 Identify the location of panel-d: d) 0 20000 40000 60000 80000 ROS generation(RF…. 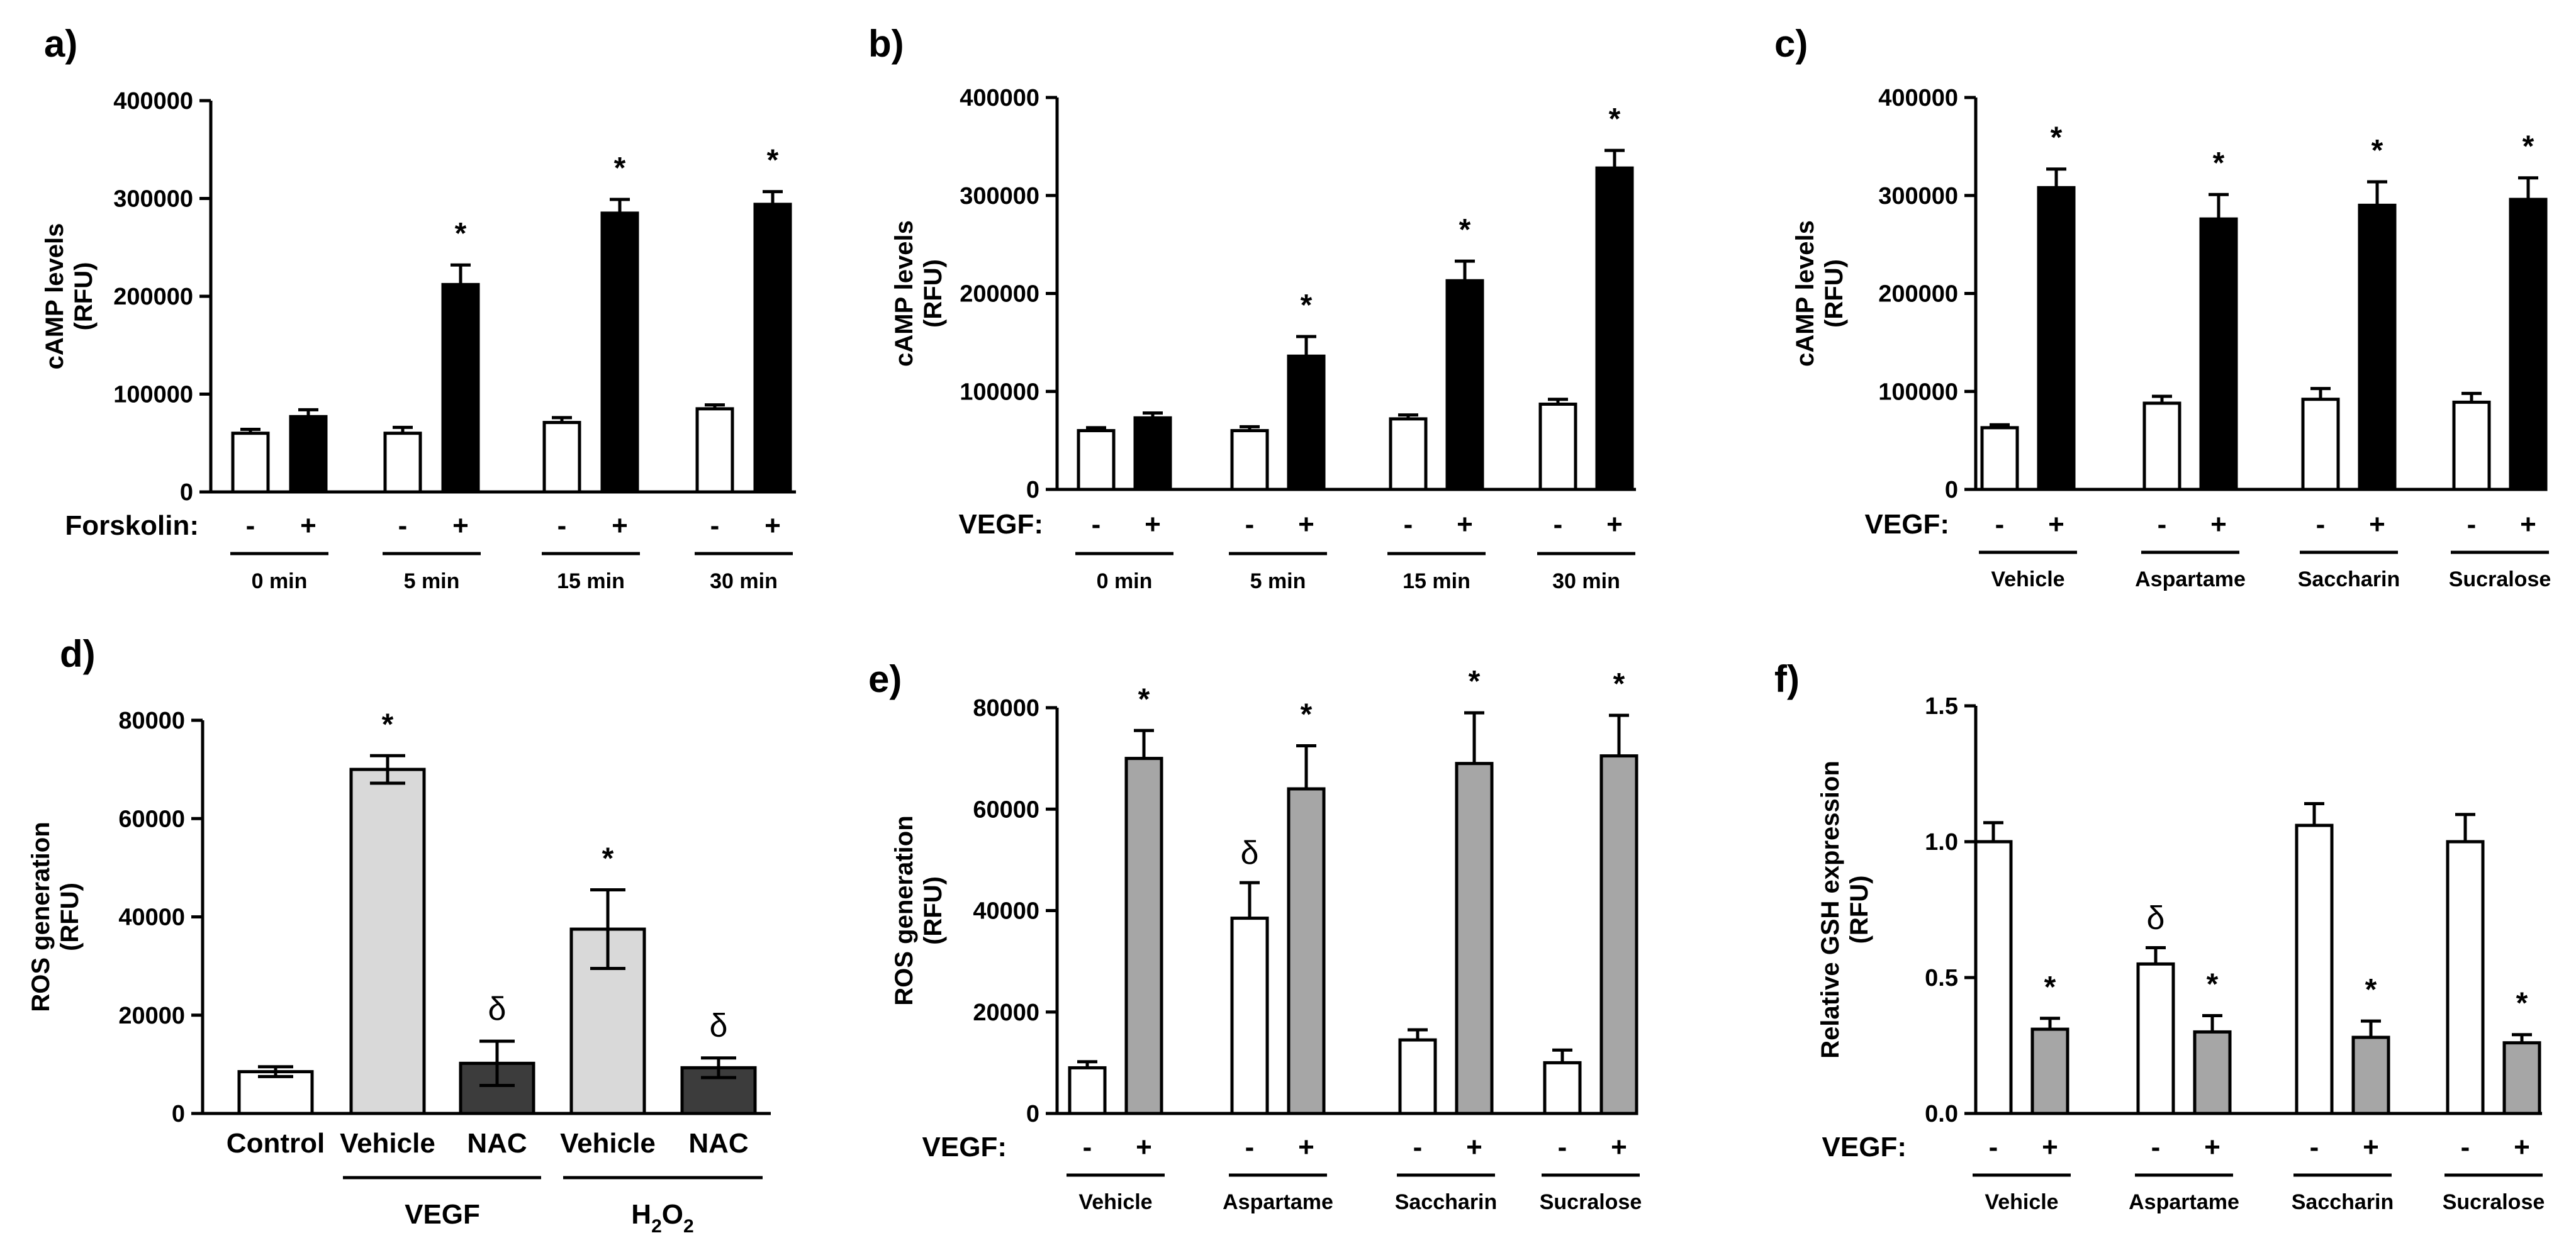
(399, 935).